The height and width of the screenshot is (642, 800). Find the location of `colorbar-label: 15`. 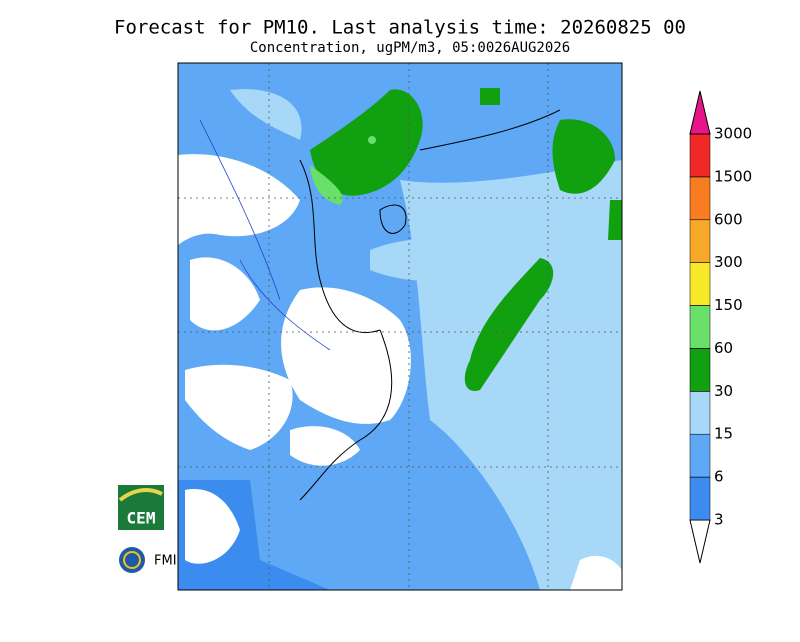

colorbar-label: 15 is located at coordinates (723, 434).